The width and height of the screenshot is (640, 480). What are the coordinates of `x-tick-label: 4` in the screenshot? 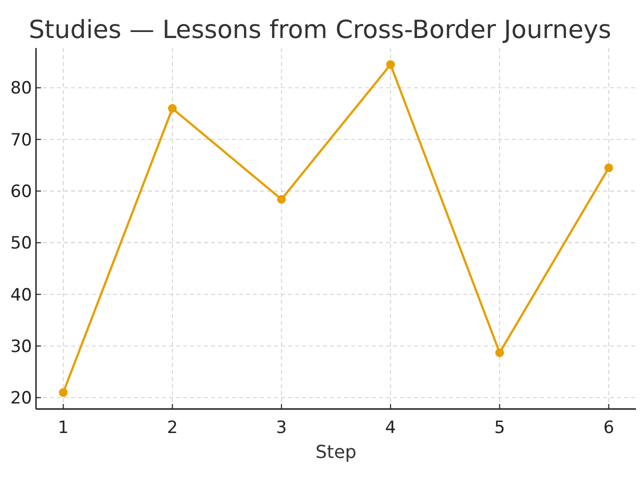 It's located at (390, 428).